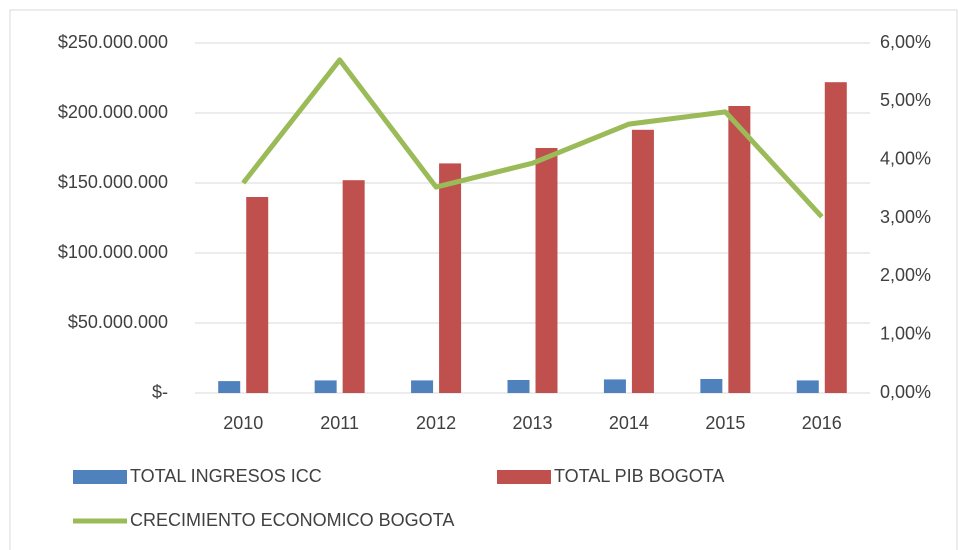 The height and width of the screenshot is (550, 958). What do you see at coordinates (905, 275) in the screenshot?
I see `y2-tick-label: 2,00%` at bounding box center [905, 275].